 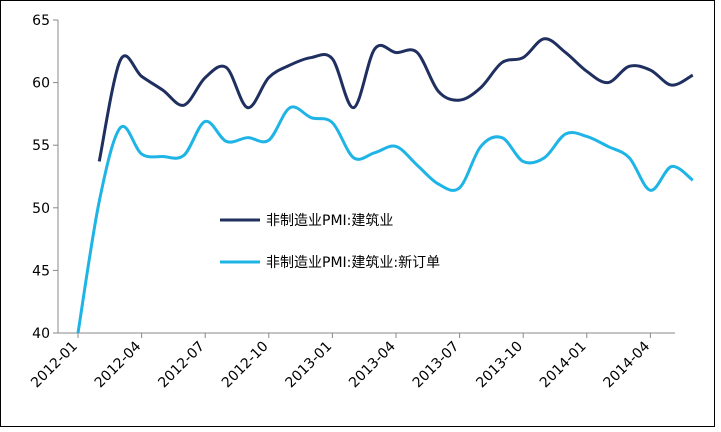 What do you see at coordinates (499, 365) in the screenshot?
I see `x-tick-label: 2013-10` at bounding box center [499, 365].